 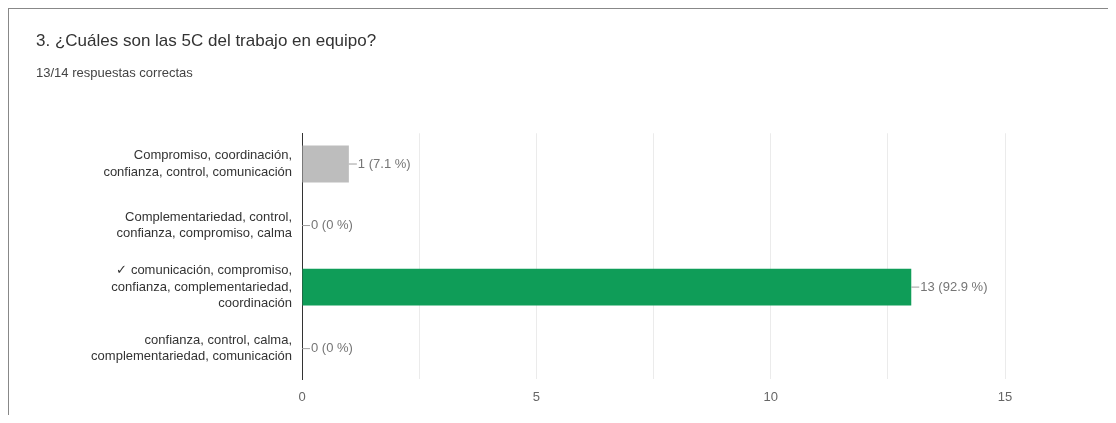 I want to click on text: 13/14 respuestas correctas, so click(x=114, y=72).